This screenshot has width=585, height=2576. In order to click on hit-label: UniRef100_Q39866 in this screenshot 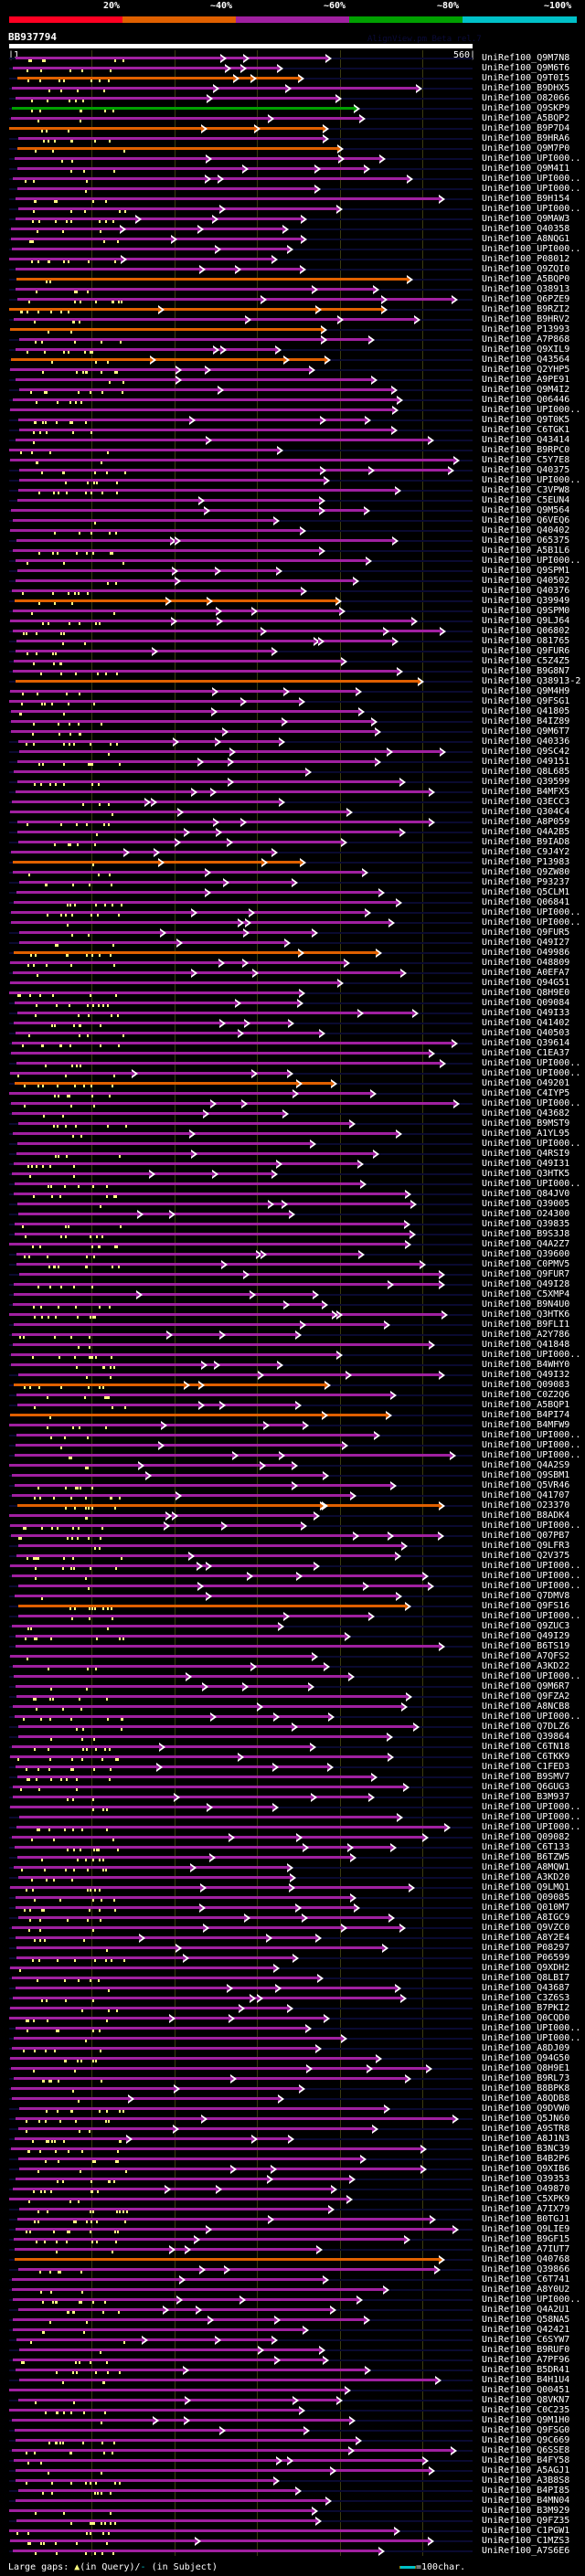, I will do `click(526, 2269)`.